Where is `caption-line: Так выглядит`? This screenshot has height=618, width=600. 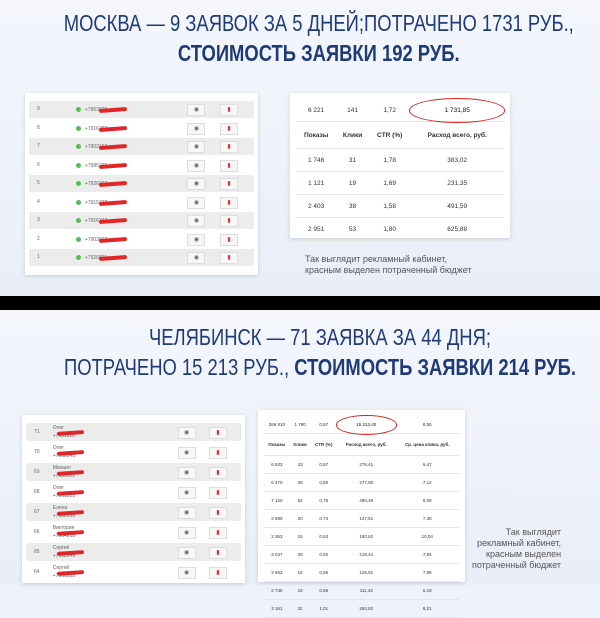 caption-line: Так выглядит is located at coordinates (533, 532).